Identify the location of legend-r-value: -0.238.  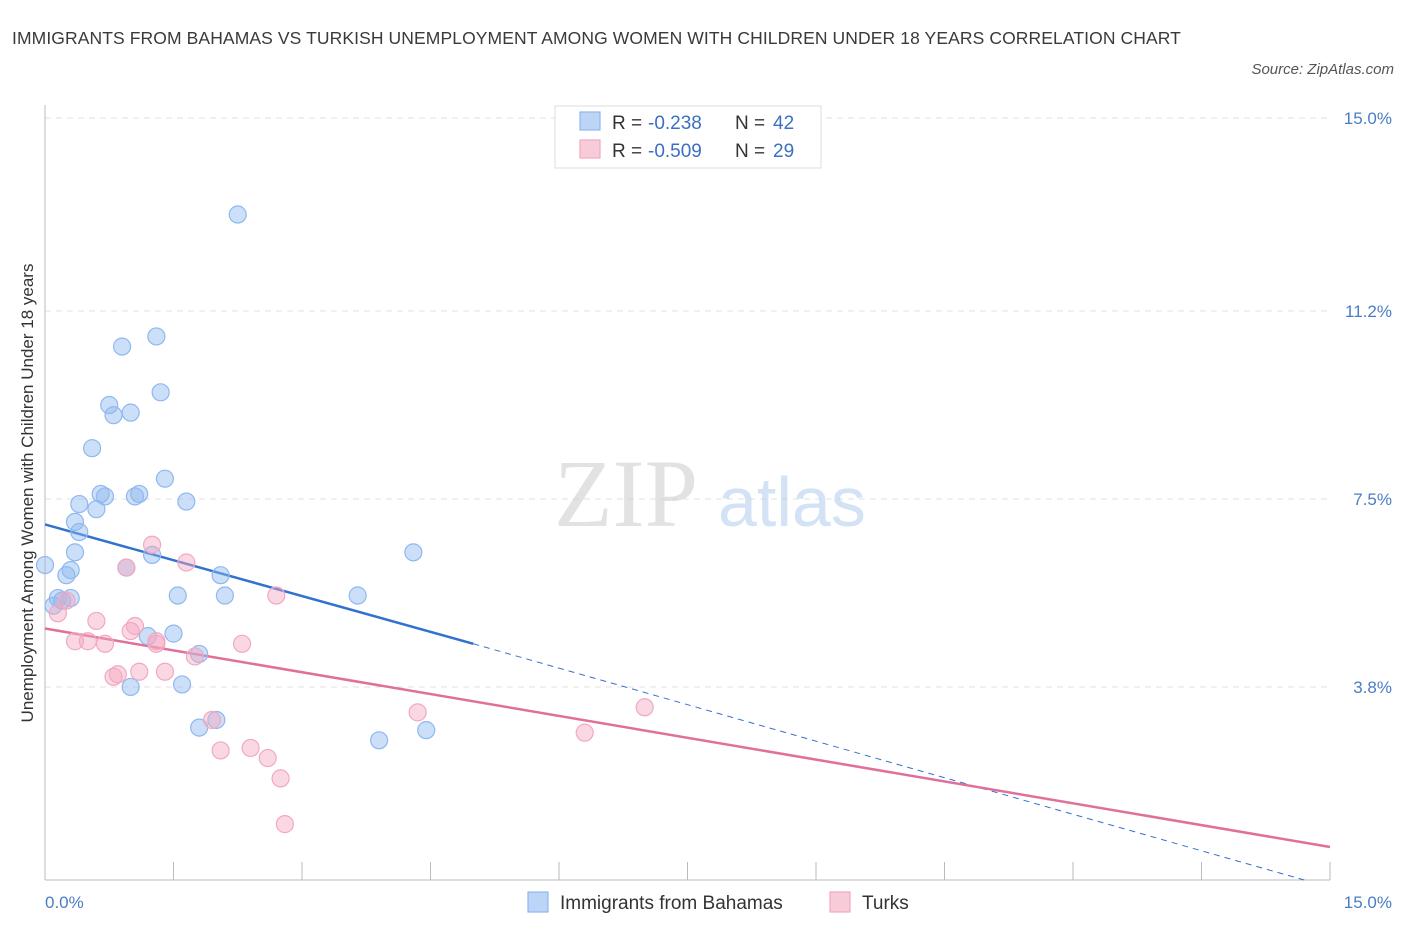
(675, 123).